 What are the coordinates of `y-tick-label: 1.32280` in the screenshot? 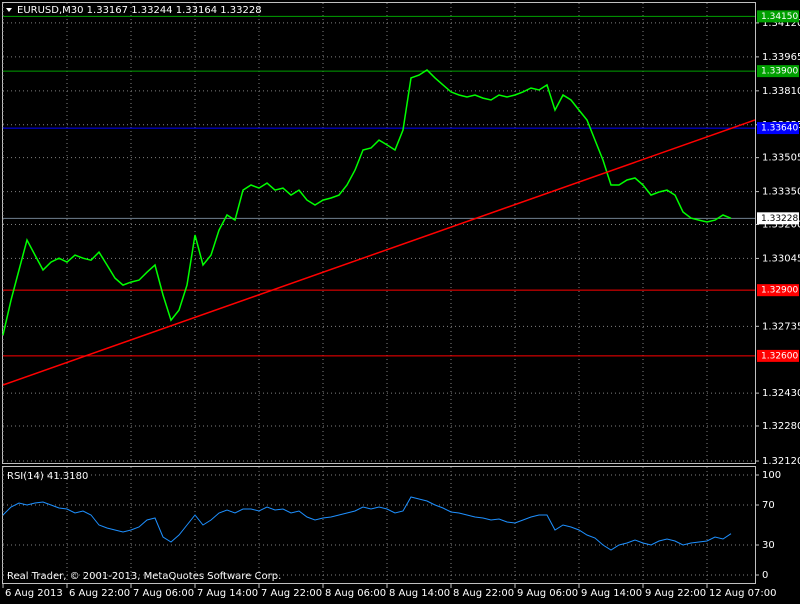 It's located at (781, 426).